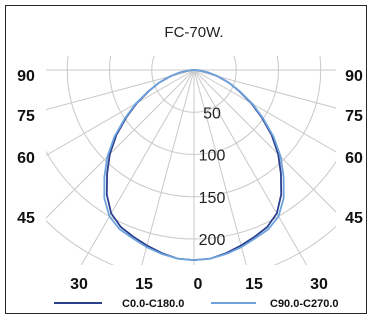 The image size is (374, 320). What do you see at coordinates (26, 116) in the screenshot?
I see `angle-tick-label-left: 75` at bounding box center [26, 116].